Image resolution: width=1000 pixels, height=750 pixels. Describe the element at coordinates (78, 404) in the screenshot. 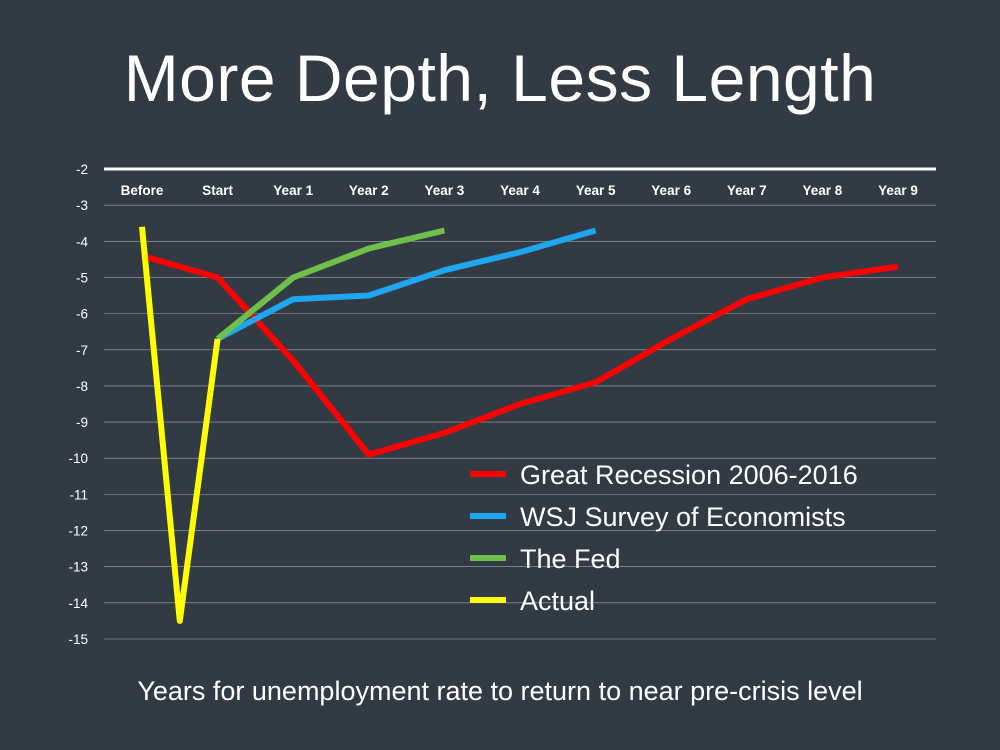

I see `y-axis-ticks: -2 -3 -4 -5 -6 -7 -8 -9 -10 -11 -12 -13 -14 -15` at that location.